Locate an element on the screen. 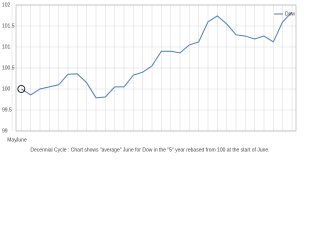  x-tick-label: May is located at coordinates (12, 140).